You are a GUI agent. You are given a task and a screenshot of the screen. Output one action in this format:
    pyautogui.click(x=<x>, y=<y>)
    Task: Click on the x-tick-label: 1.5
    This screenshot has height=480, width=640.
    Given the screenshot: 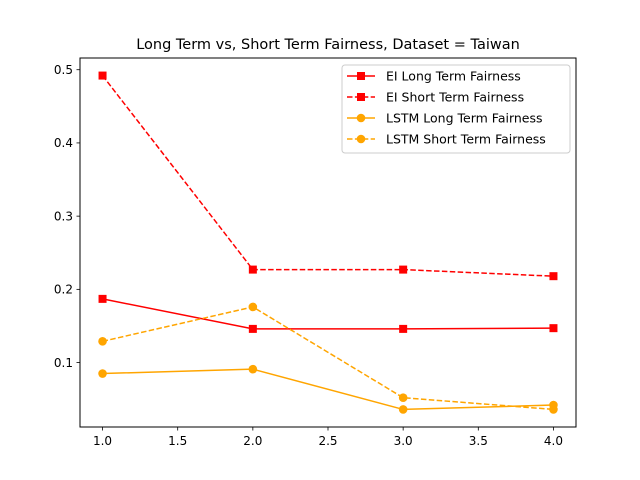 What is the action you would take?
    pyautogui.click(x=177, y=441)
    